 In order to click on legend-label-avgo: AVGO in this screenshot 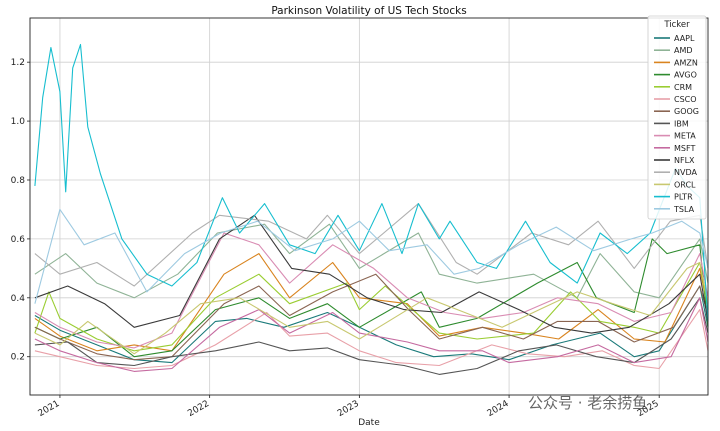, I will do `click(685, 75)`.